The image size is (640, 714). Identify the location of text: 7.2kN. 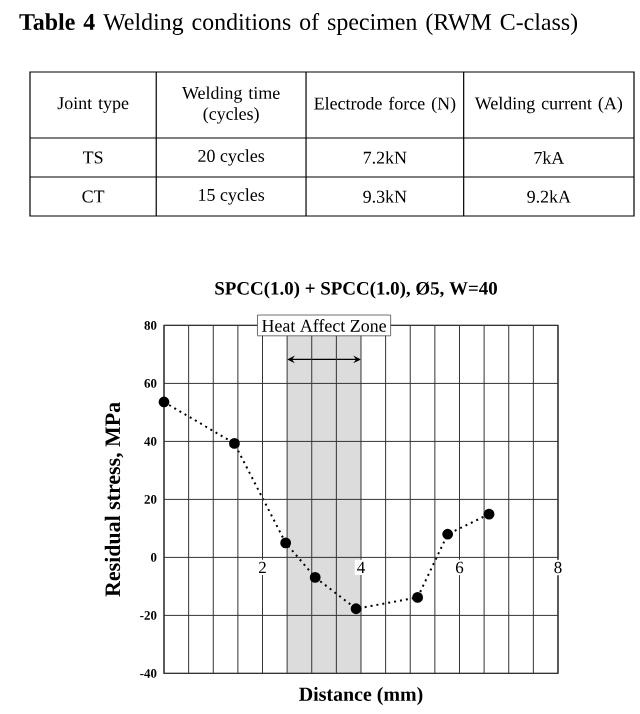
(385, 157).